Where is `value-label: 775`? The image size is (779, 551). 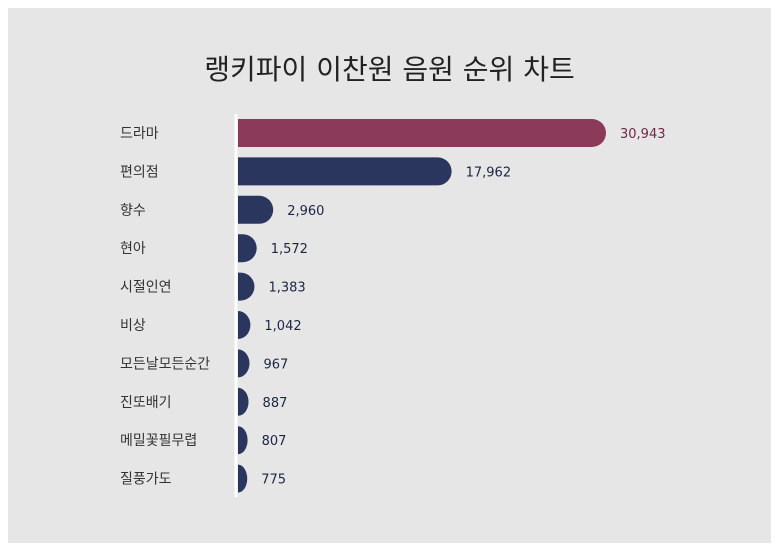 value-label: 775 is located at coordinates (273, 480).